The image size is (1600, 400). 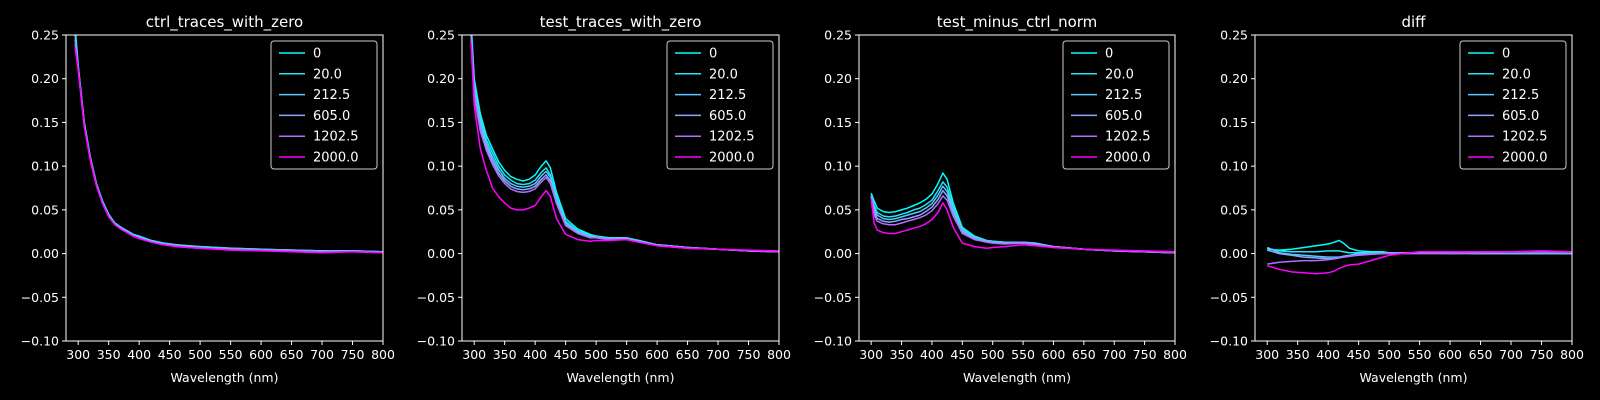 I want to click on chart-title: test_minus_ctrl_norm, so click(x=1017, y=22).